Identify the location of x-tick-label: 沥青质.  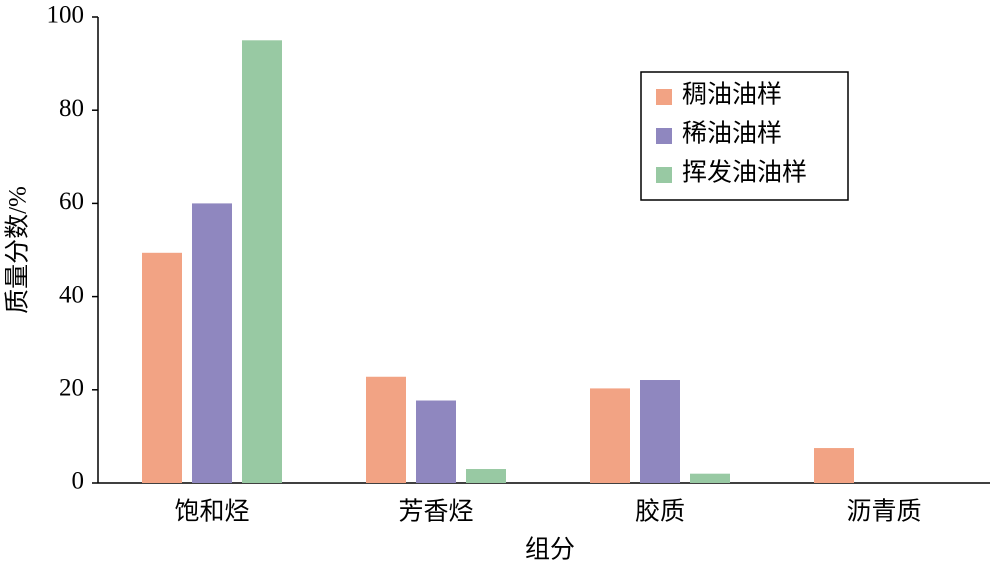
(883, 512).